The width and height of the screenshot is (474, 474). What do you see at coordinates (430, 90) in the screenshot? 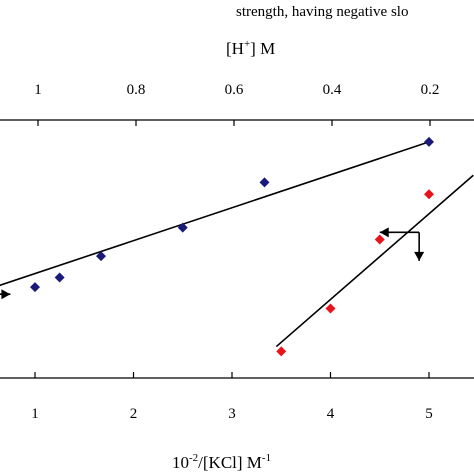
I see `top-tick-label: 0.2` at bounding box center [430, 90].